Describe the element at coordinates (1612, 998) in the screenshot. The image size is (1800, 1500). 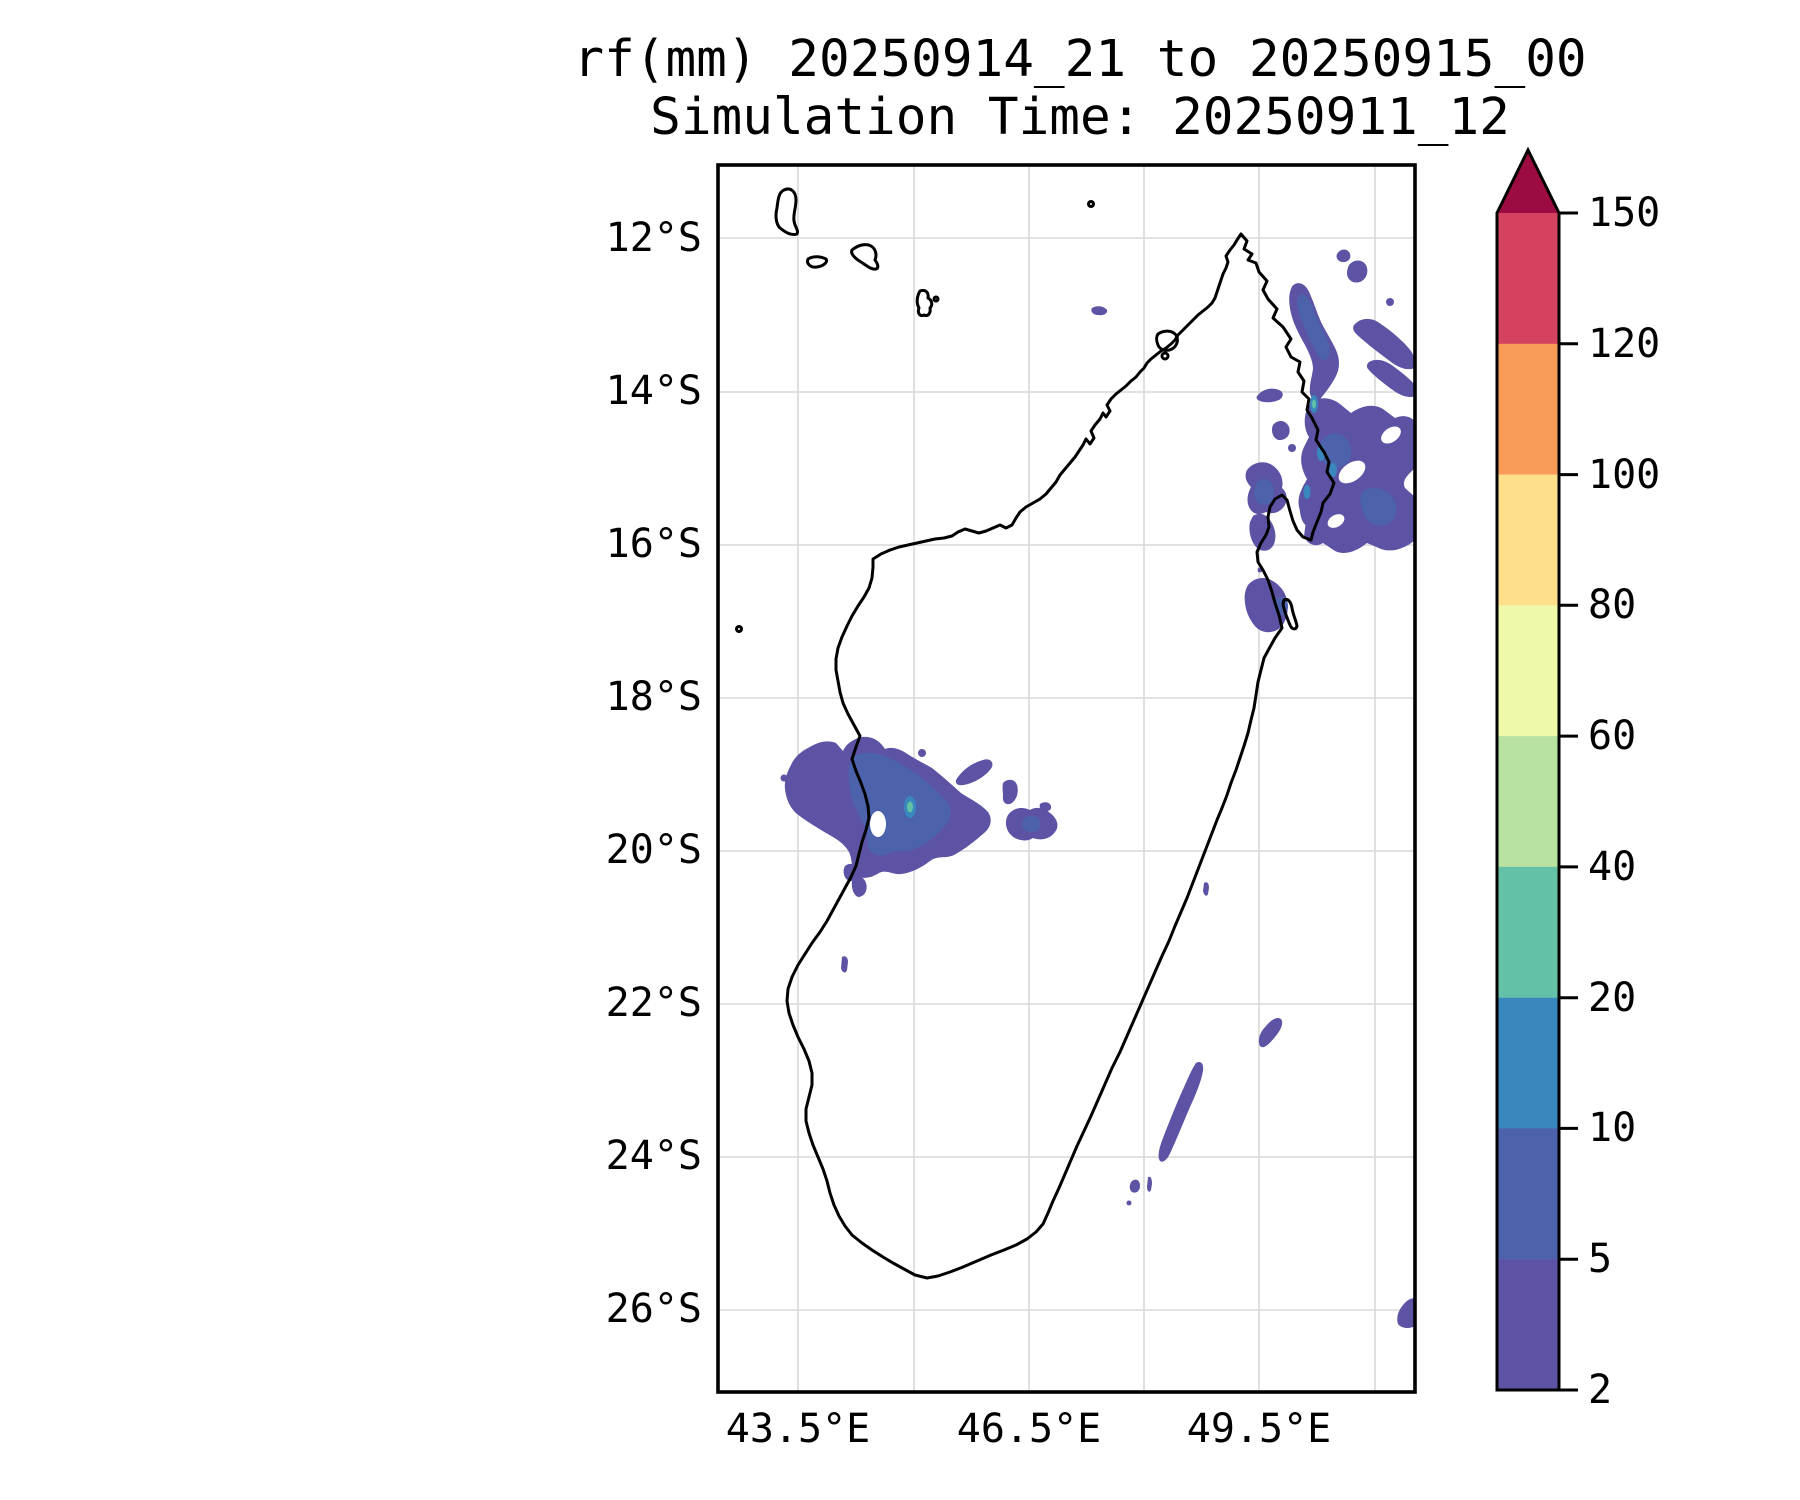
I see `cbar-tick-20: 20` at that location.